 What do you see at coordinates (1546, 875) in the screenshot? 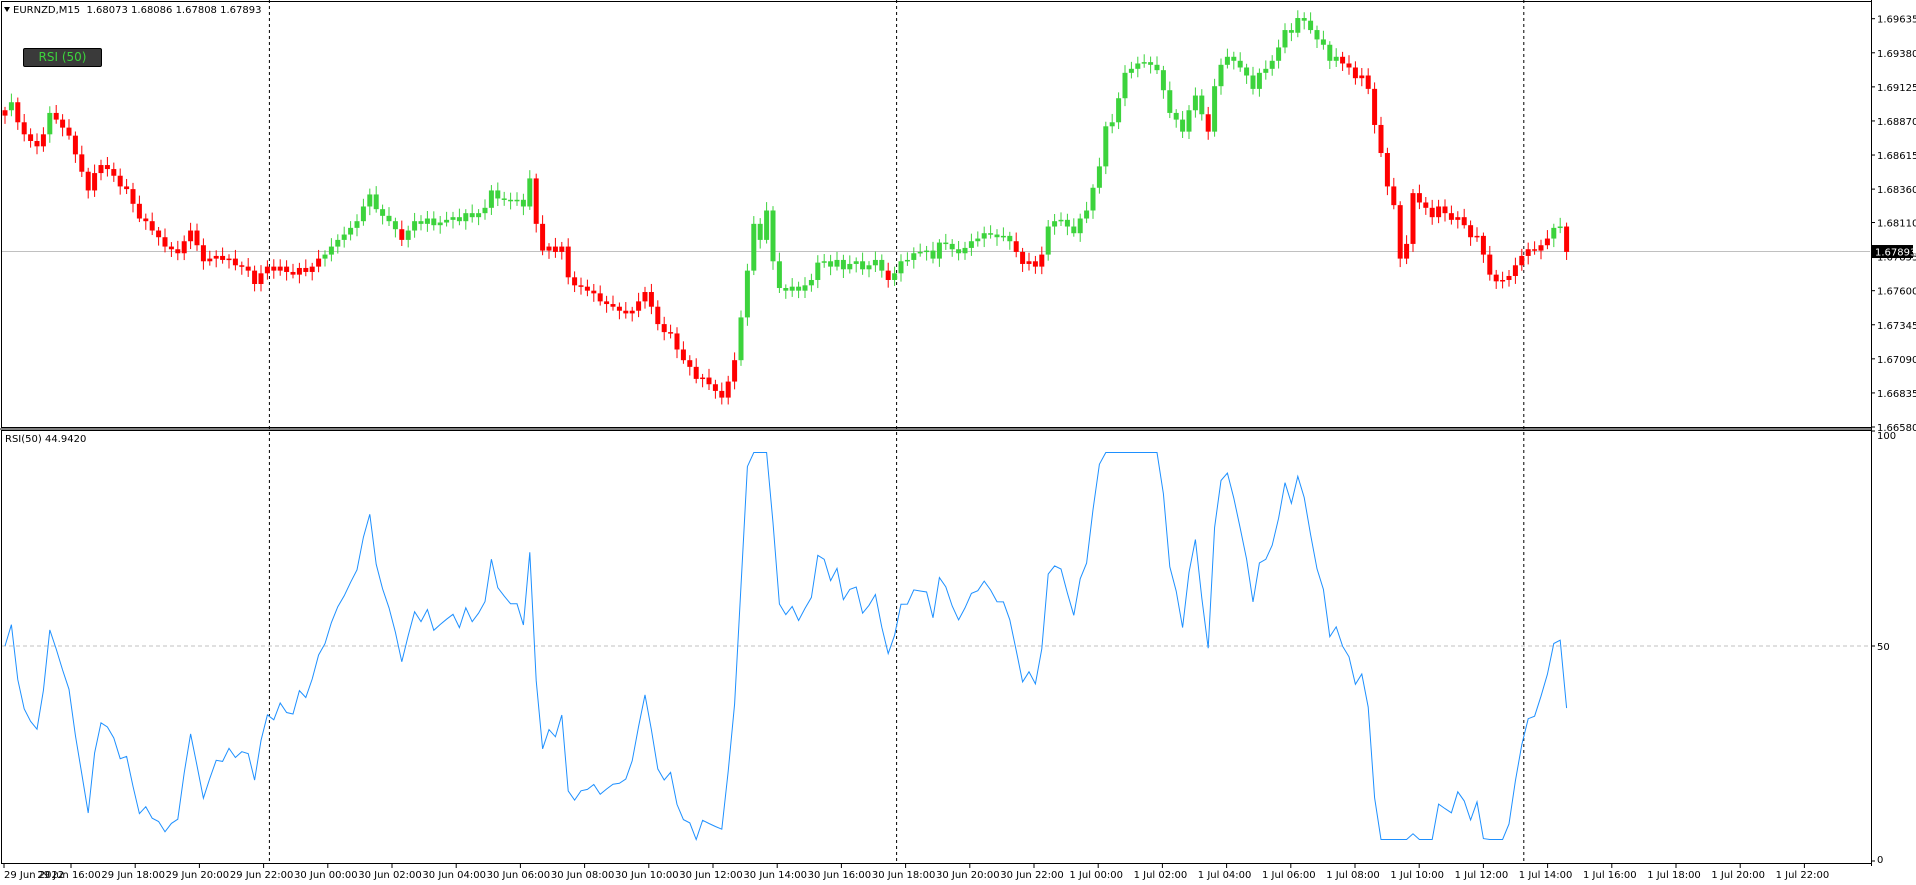
I see `time-tick-label: 1 Jul 14:00` at bounding box center [1546, 875].